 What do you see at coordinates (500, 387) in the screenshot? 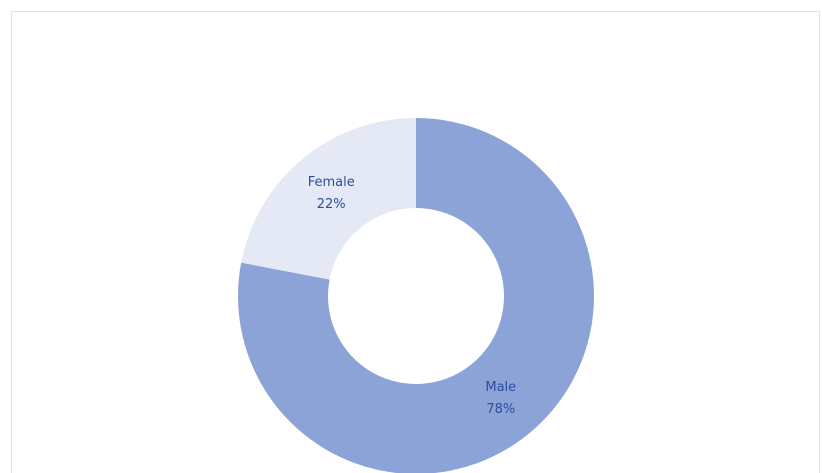
I see `slice-category-label: Male` at bounding box center [500, 387].